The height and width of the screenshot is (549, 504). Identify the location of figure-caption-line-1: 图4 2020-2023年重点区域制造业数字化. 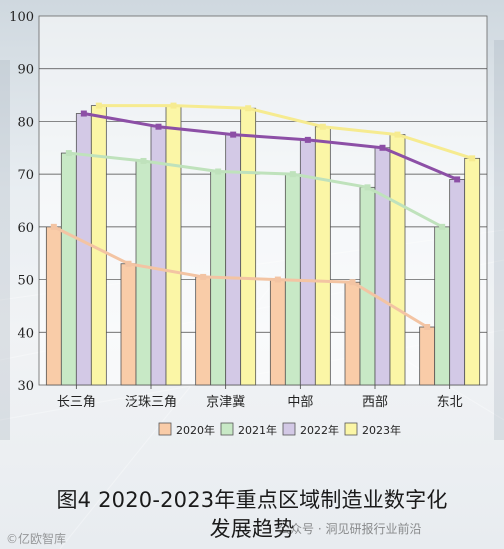
(252, 500).